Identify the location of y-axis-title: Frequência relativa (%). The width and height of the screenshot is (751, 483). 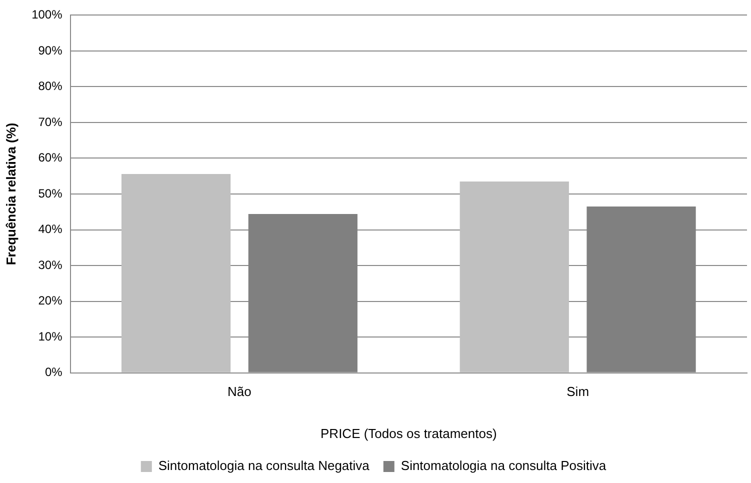
(10, 194).